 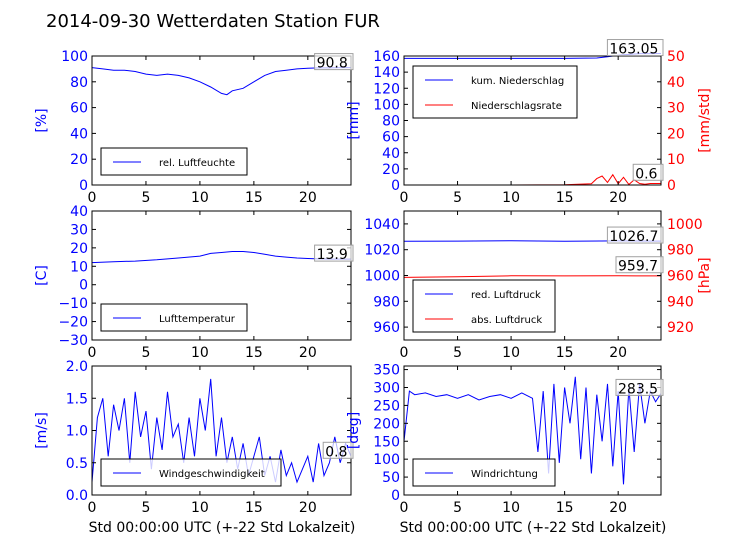 What do you see at coordinates (685, 225) in the screenshot?
I see `y2-tick-label: 1000` at bounding box center [685, 225].